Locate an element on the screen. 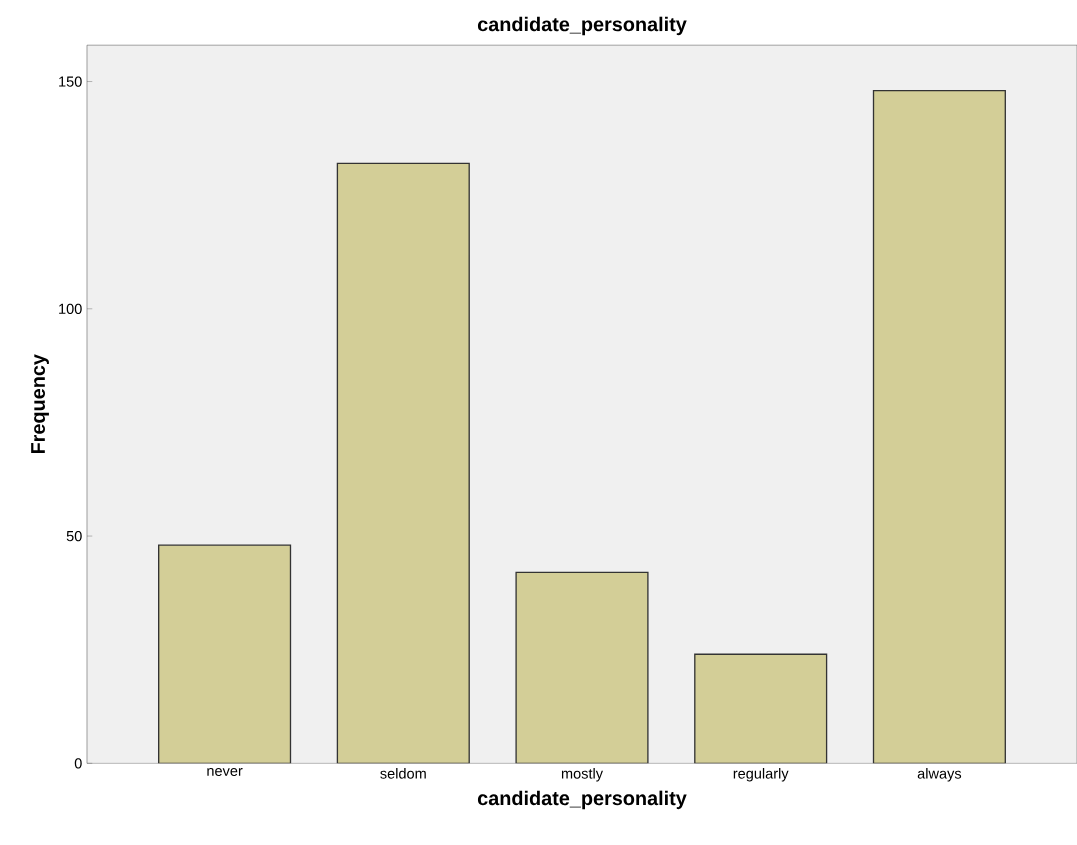  y-tick-label: 100 is located at coordinates (70, 308).